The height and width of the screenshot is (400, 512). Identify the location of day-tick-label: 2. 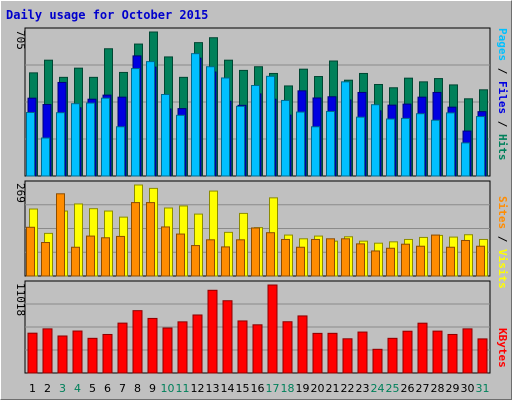
(47, 388).